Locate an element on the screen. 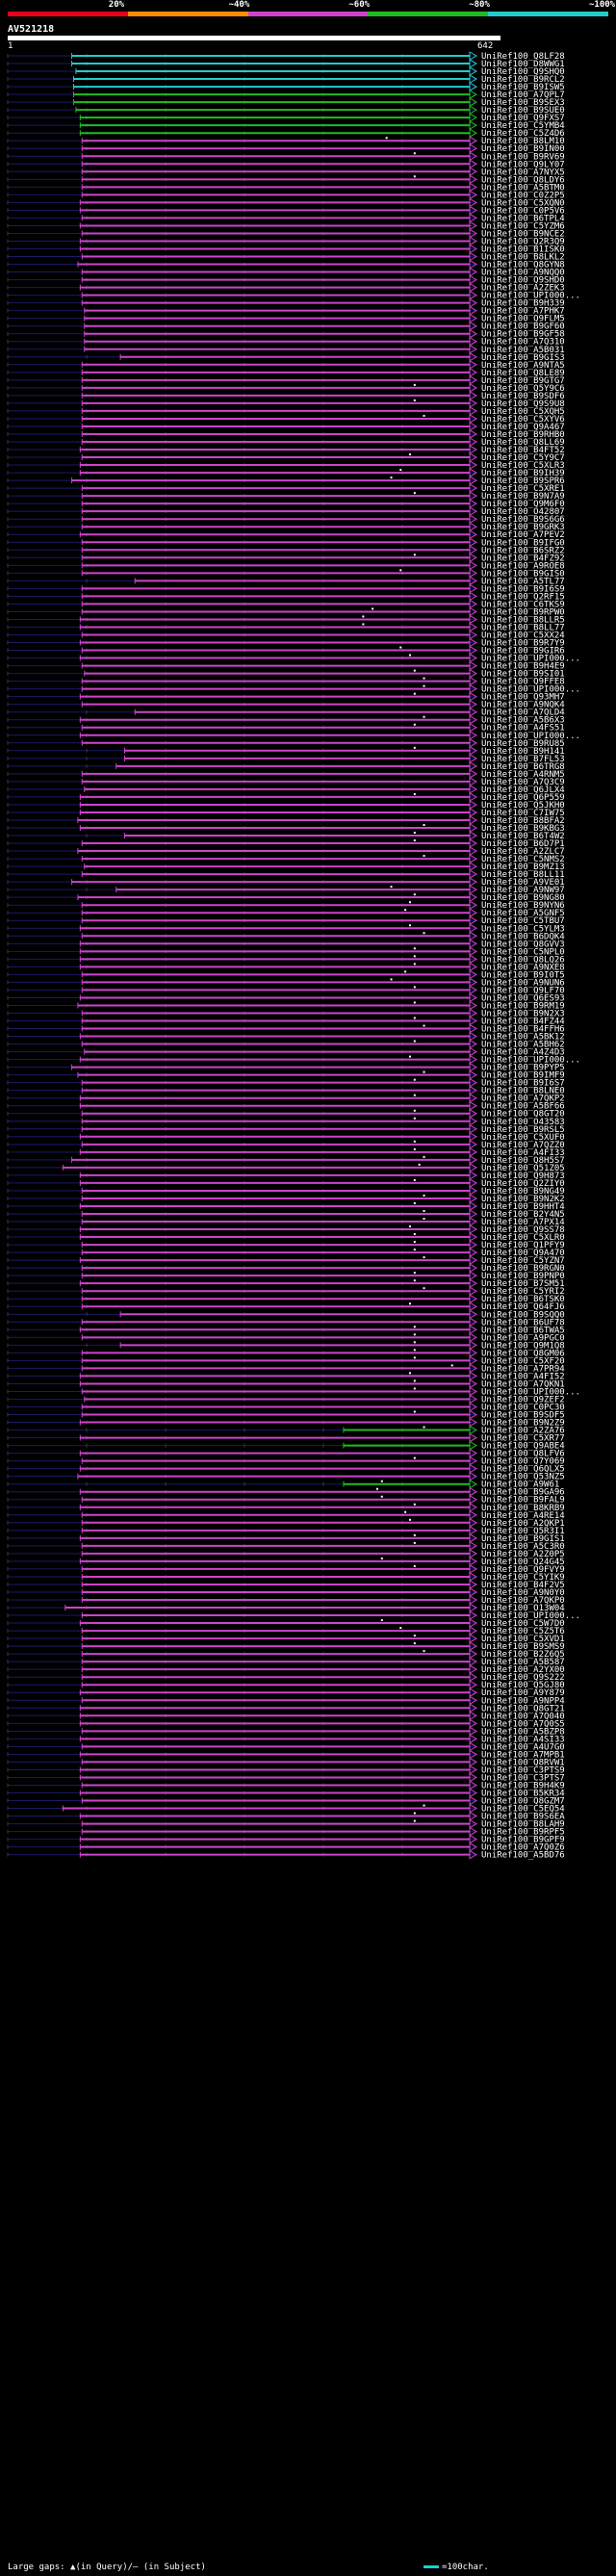 The height and width of the screenshot is (2576, 616). hit-row: UniRef100_C5TBU7 is located at coordinates (286, 921).